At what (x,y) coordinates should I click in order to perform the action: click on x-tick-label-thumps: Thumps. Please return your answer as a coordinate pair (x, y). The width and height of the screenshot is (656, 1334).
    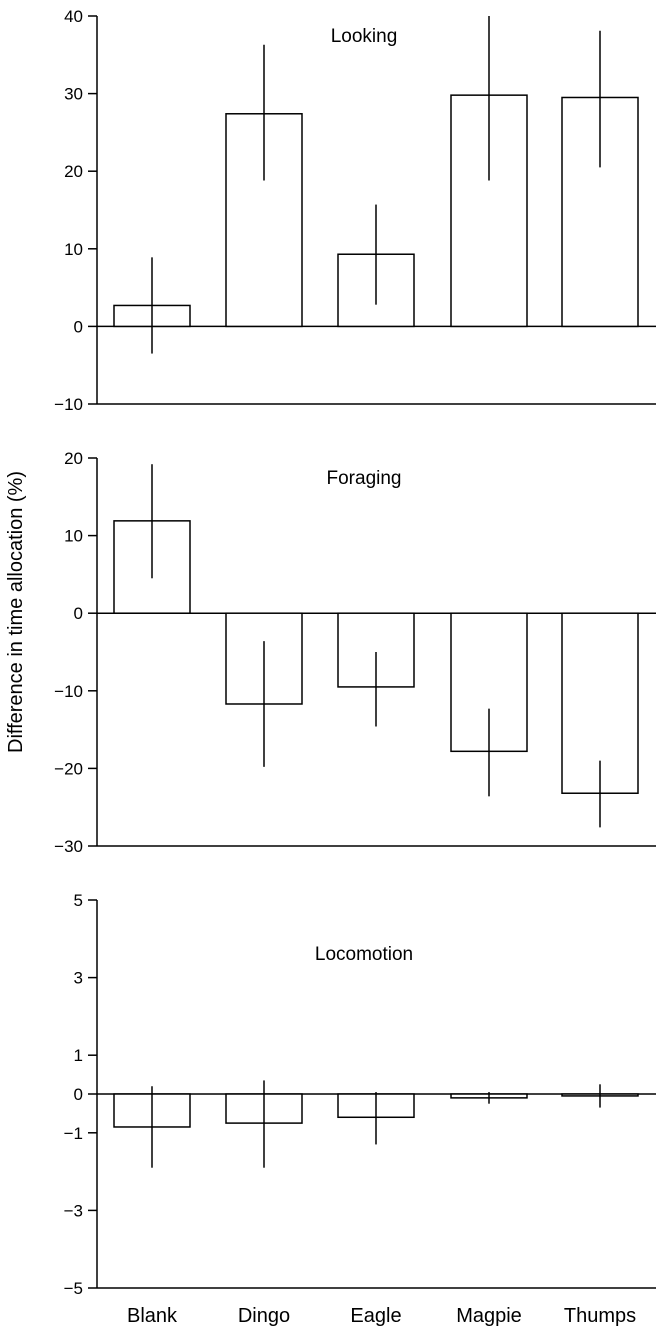
    Looking at the image, I should click on (600, 1316).